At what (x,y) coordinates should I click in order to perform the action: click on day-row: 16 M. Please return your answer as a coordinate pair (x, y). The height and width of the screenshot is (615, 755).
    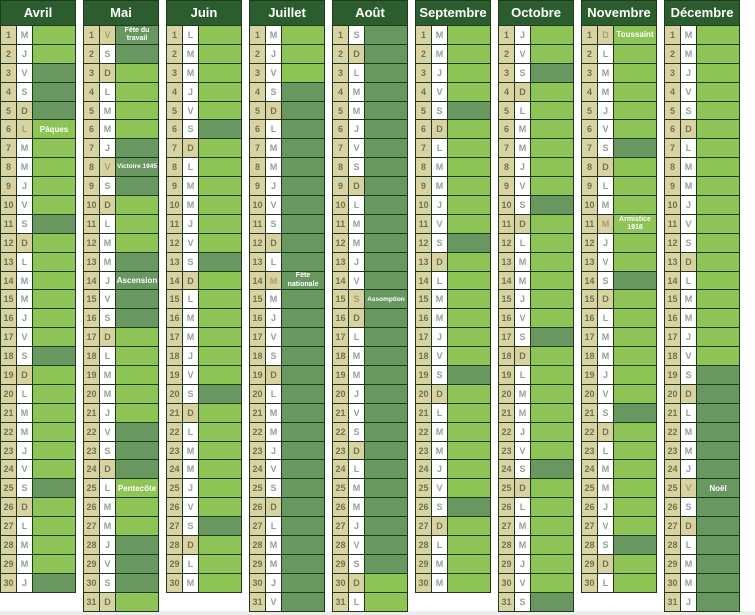
    Looking at the image, I should click on (702, 319).